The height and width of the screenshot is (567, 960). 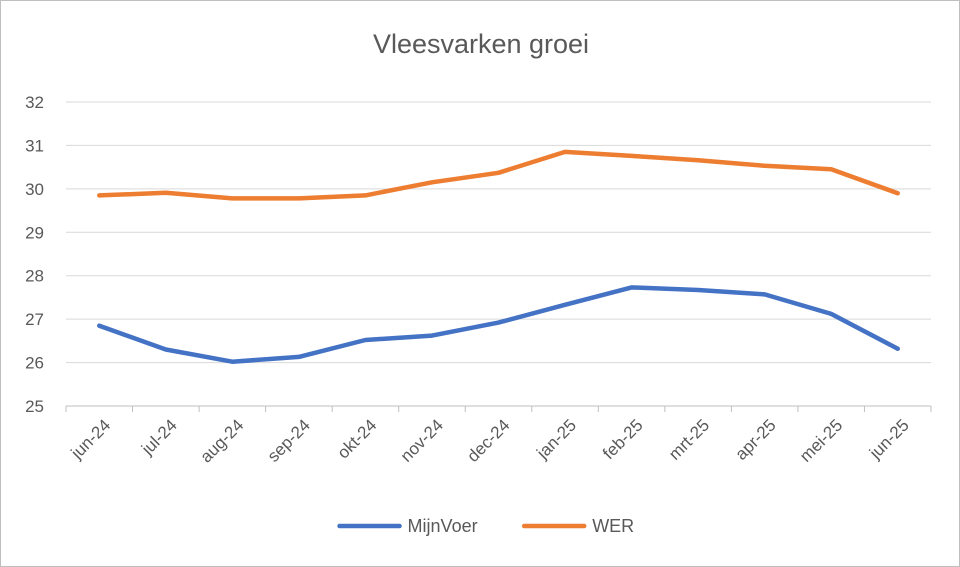 What do you see at coordinates (34, 145) in the screenshot?
I see `y-tick-label: 31` at bounding box center [34, 145].